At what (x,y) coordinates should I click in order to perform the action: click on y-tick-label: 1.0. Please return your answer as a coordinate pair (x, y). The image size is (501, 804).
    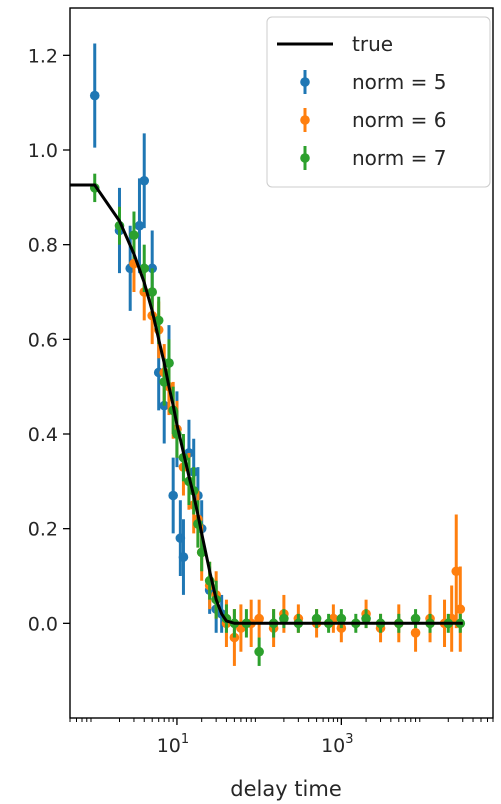
    Looking at the image, I should click on (43, 151).